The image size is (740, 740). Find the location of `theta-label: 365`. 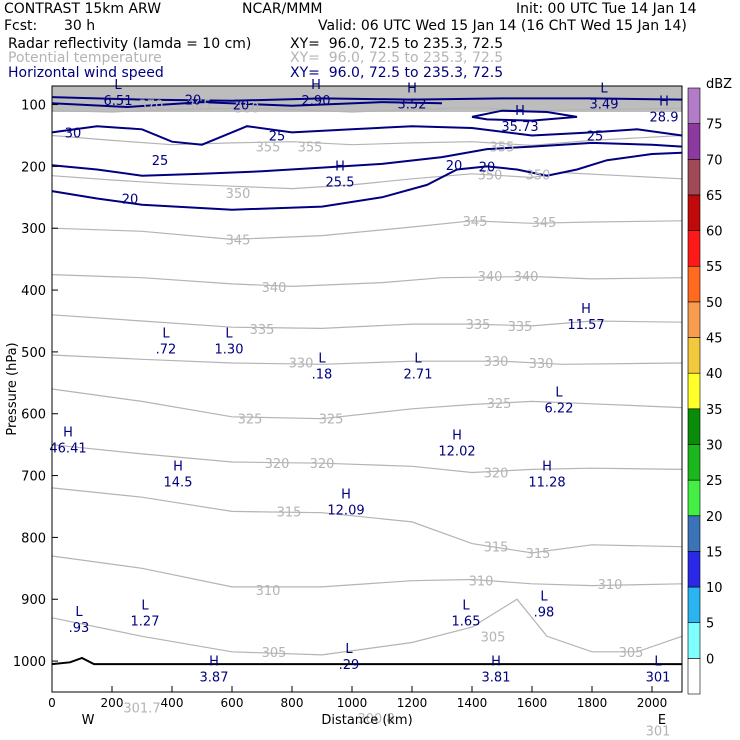

theta-label: 365 is located at coordinates (199, 106).